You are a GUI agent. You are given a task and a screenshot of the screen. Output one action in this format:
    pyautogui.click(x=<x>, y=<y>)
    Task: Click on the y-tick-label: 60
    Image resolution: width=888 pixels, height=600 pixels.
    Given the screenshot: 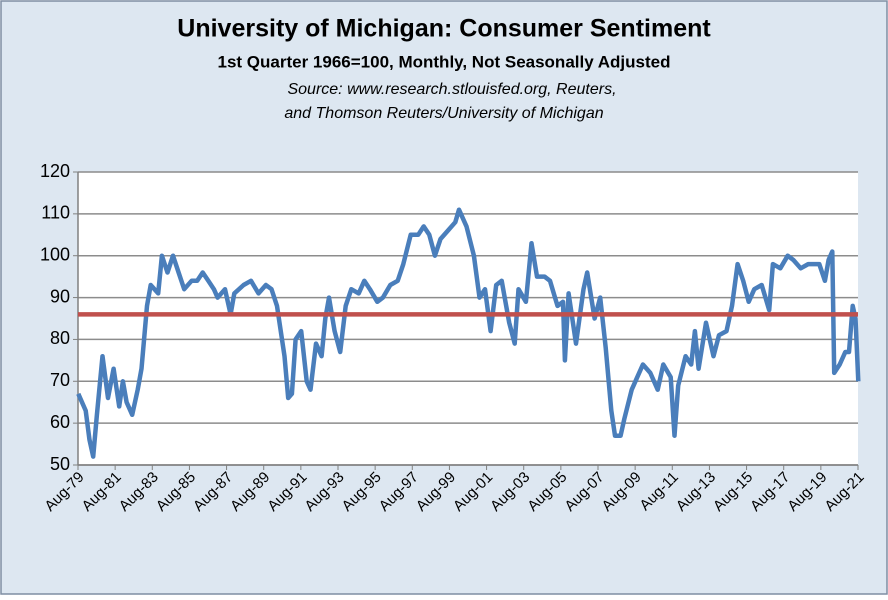 What is the action you would take?
    pyautogui.click(x=60, y=422)
    